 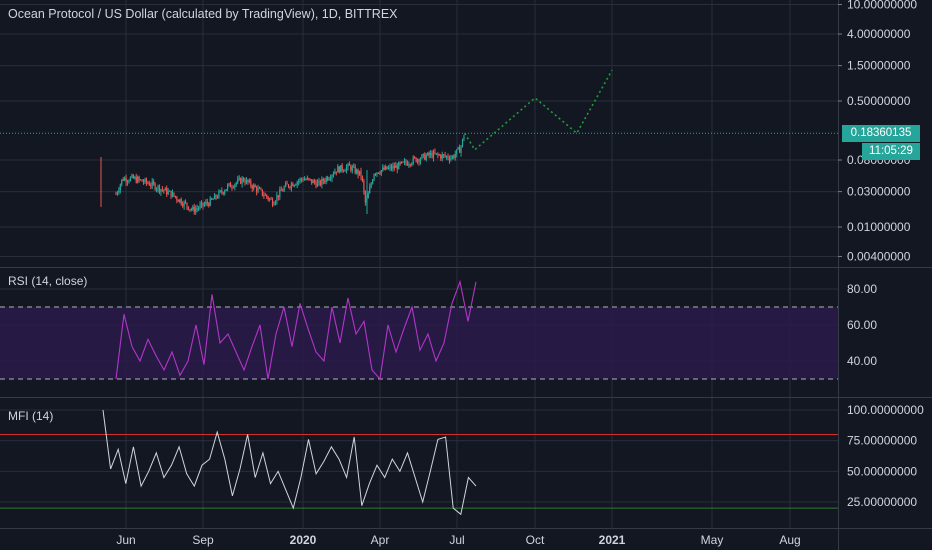 I want to click on price-tick-label: 1.50000000, so click(x=879, y=66).